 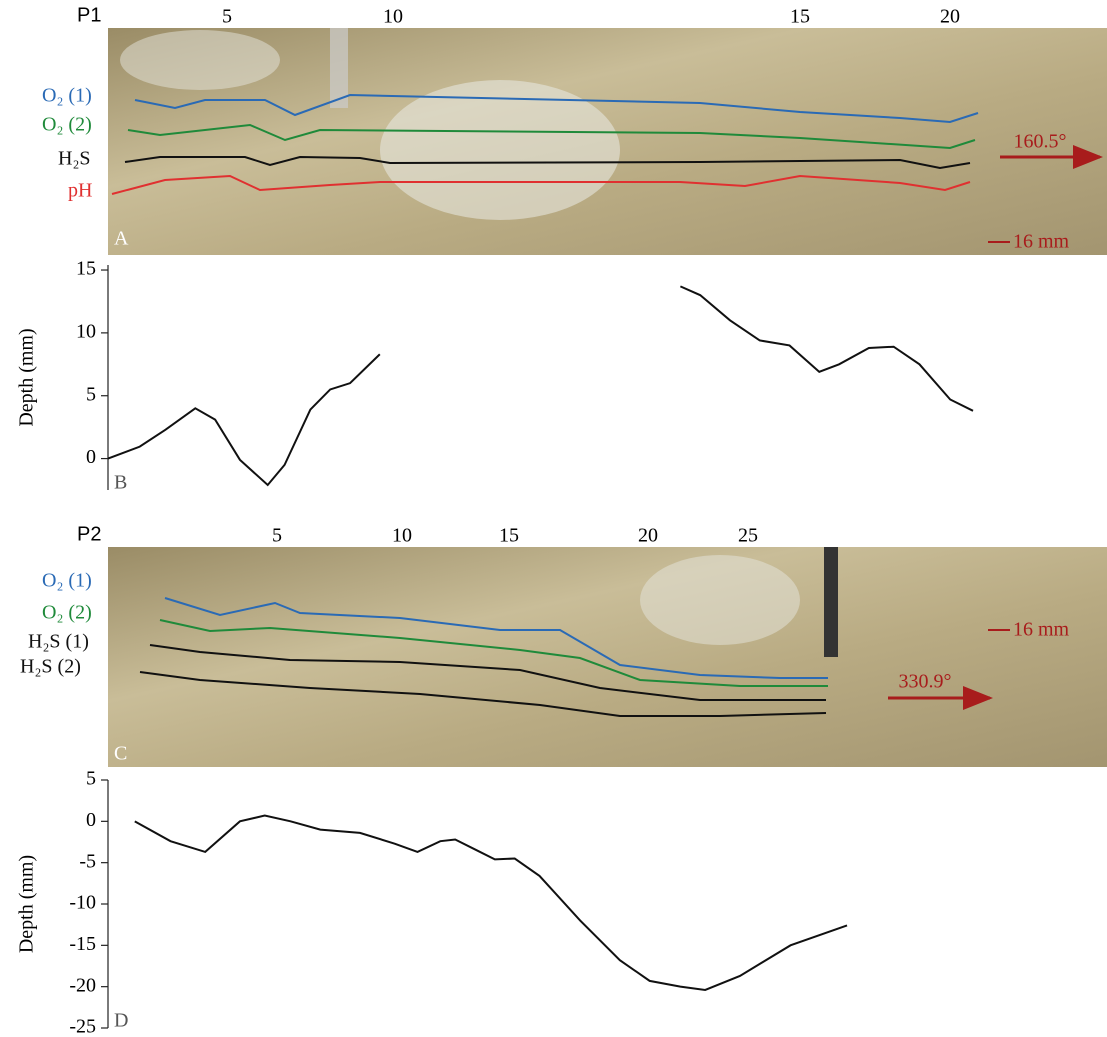 What do you see at coordinates (121, 239) in the screenshot?
I see `panel-letter: A` at bounding box center [121, 239].